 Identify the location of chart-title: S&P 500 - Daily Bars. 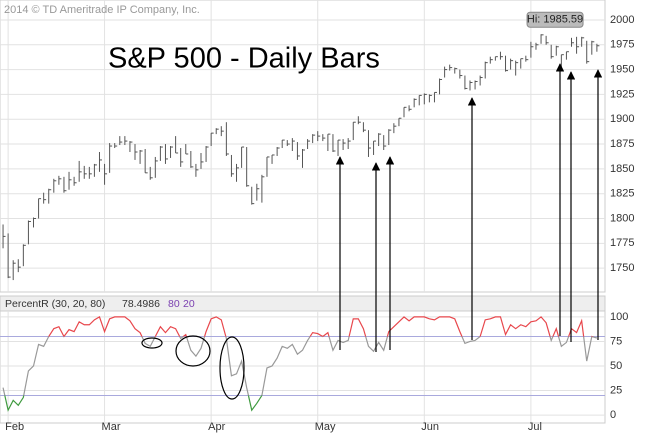
(244, 59).